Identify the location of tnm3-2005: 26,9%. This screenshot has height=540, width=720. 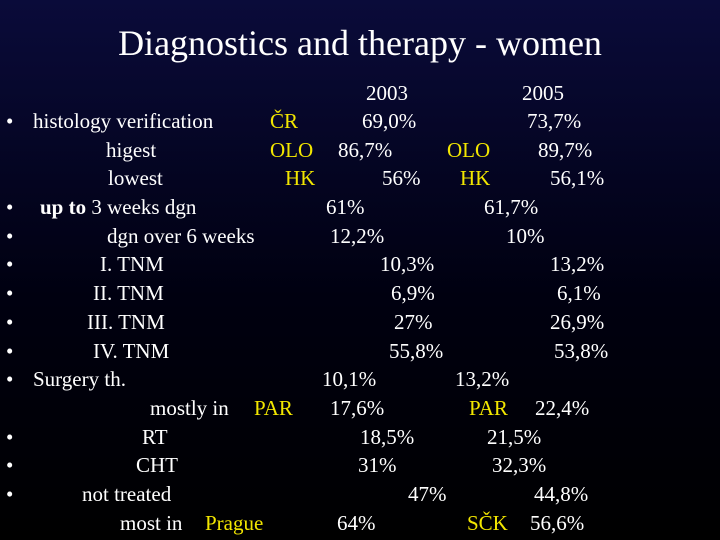
(577, 322).